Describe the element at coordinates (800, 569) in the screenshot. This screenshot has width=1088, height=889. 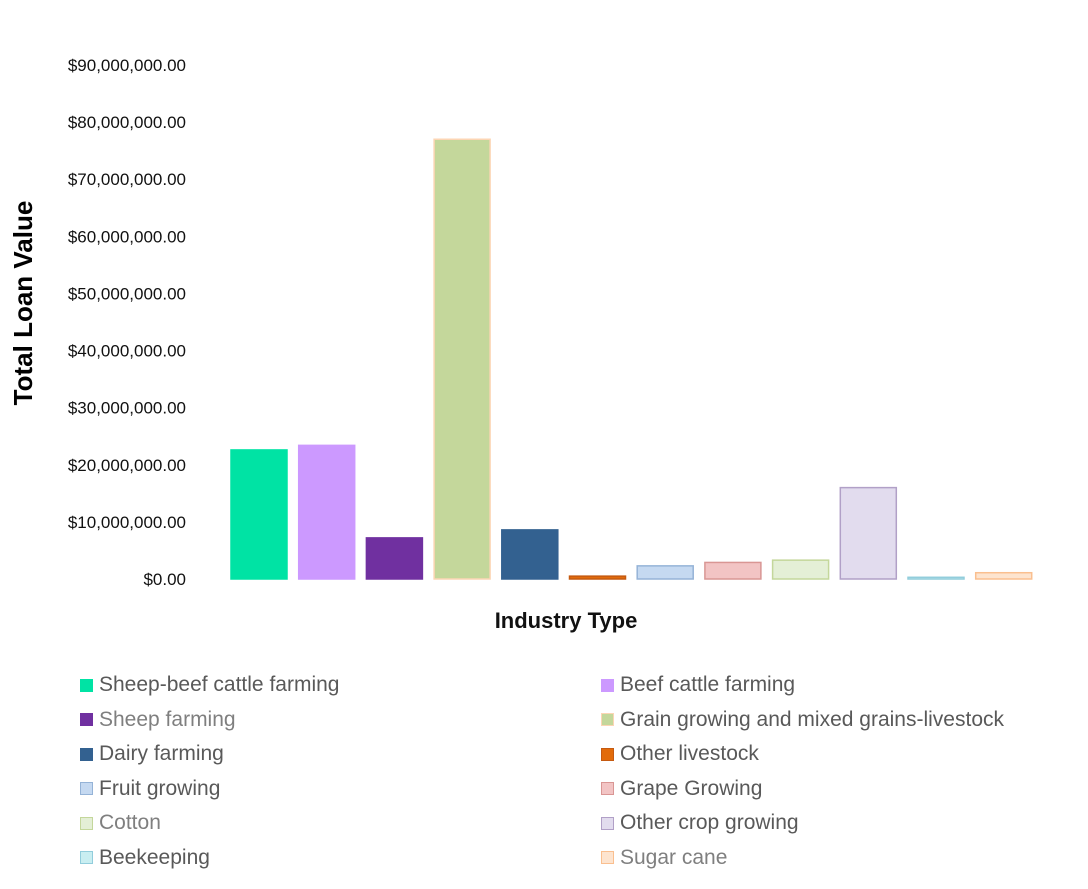
I see `bar-cotton` at that location.